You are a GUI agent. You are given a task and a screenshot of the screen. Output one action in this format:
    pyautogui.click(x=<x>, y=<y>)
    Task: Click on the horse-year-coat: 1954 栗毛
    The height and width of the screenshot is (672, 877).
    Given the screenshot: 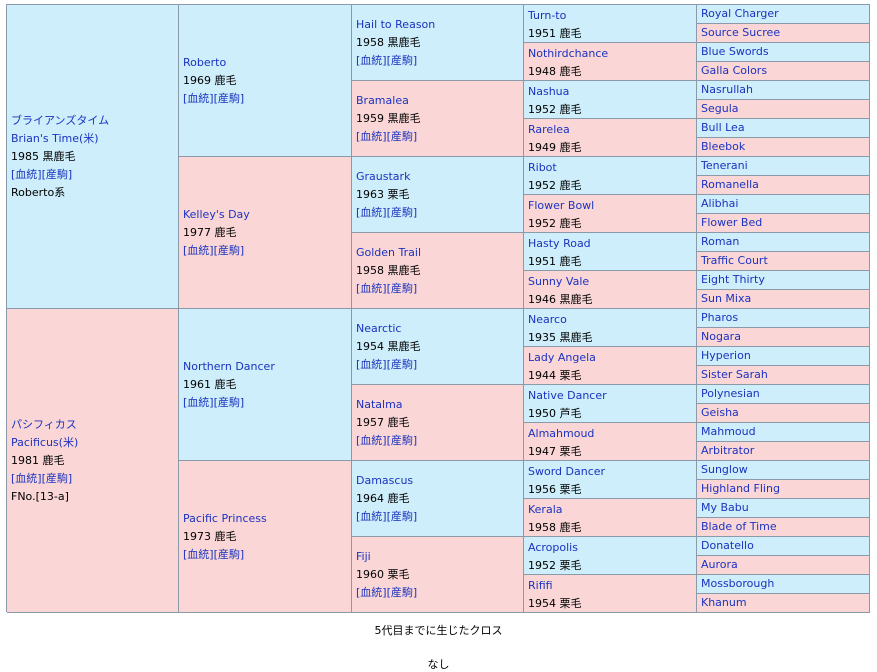 What is the action you would take?
    pyautogui.click(x=555, y=603)
    